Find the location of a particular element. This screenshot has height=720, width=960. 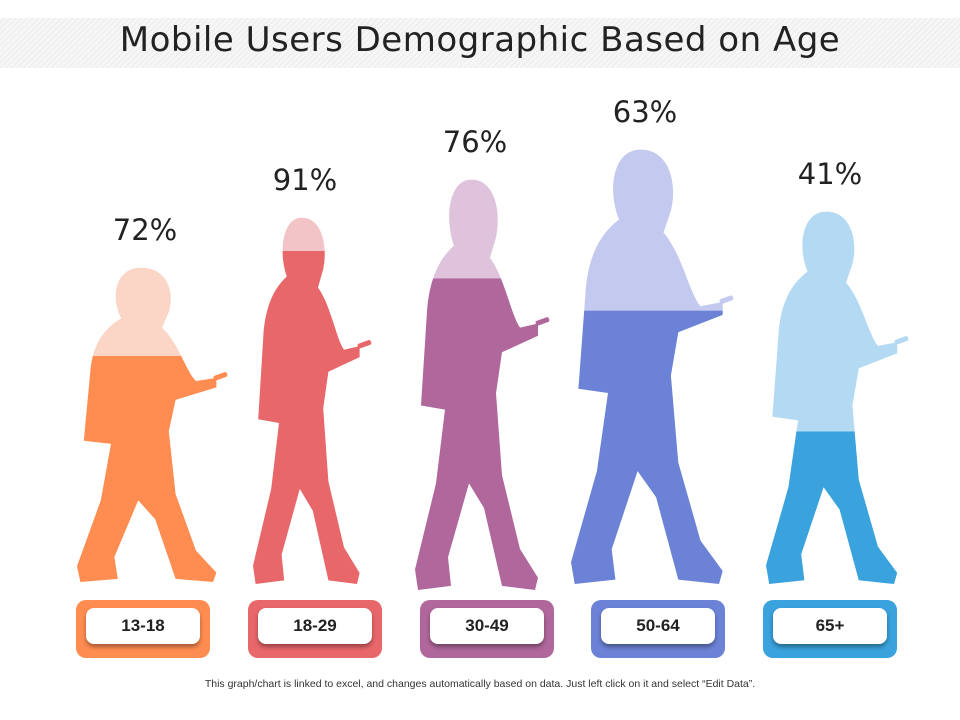

category-box: 13-18 is located at coordinates (143, 629).